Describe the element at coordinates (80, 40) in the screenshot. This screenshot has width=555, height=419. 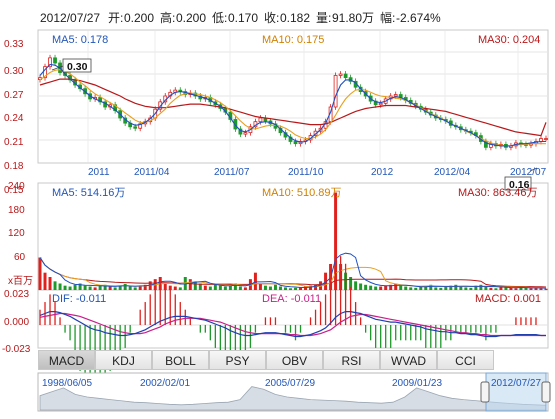
I see `price-ma5-label: MA5: 0.178` at that location.